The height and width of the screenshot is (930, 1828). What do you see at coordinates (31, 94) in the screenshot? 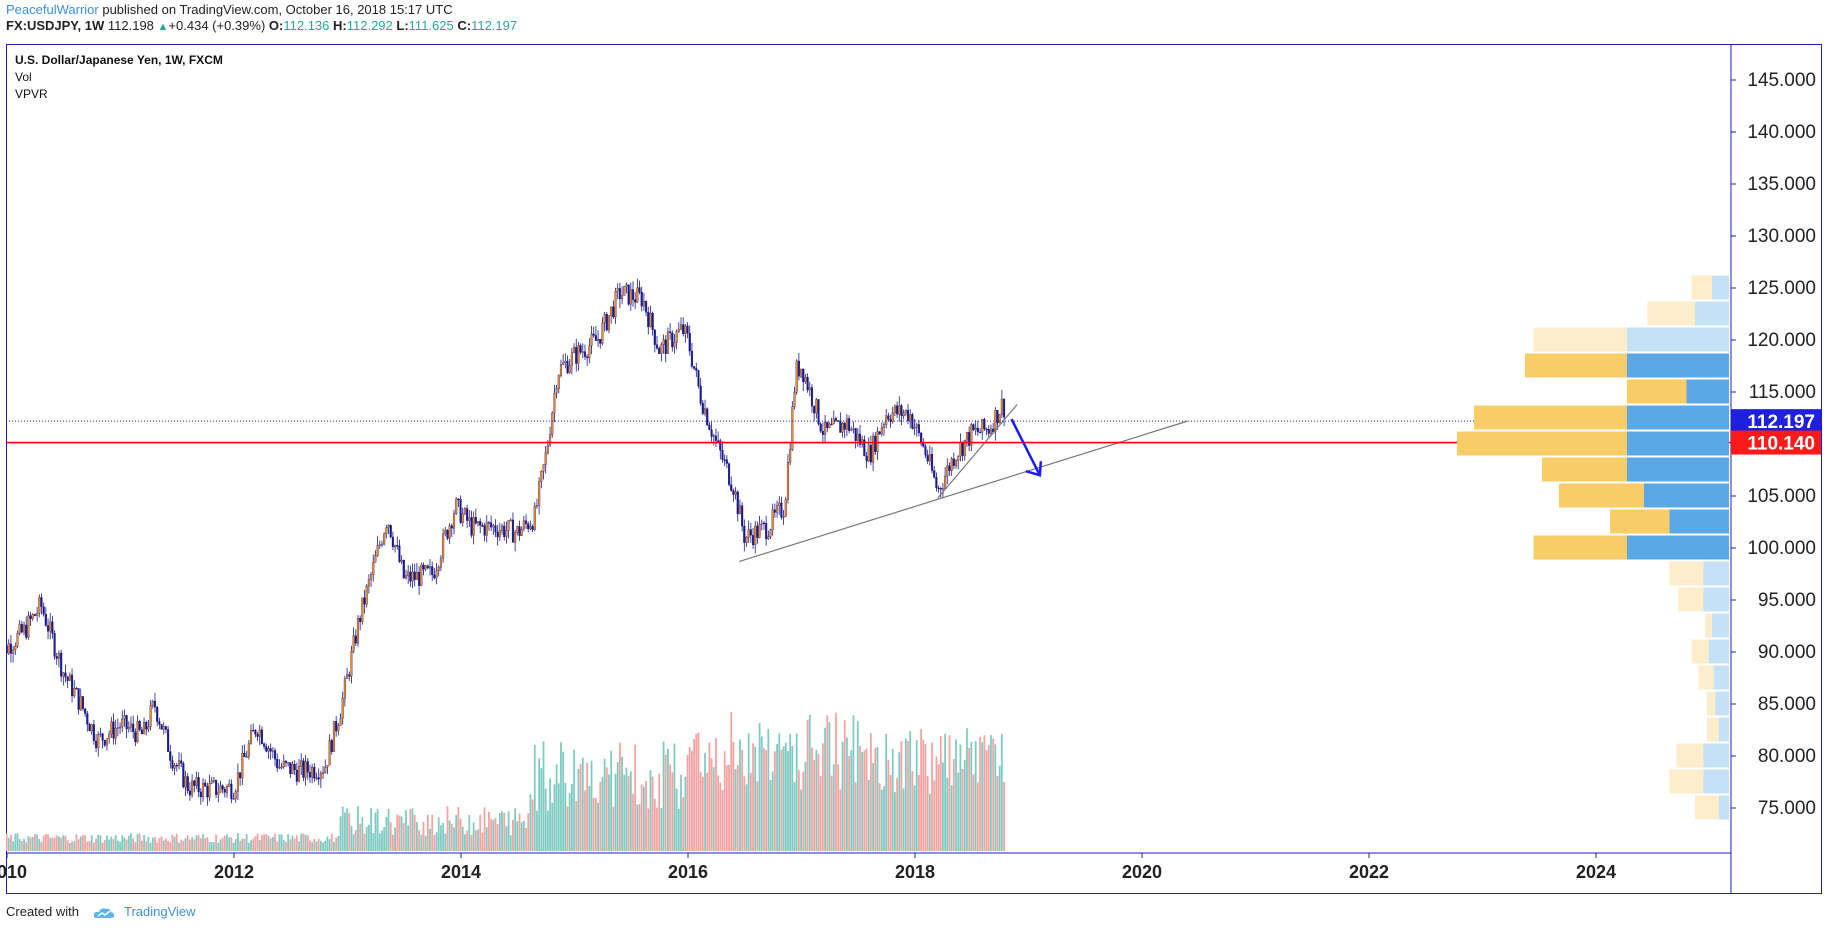
I see `legend-vpvr: VPVR` at bounding box center [31, 94].